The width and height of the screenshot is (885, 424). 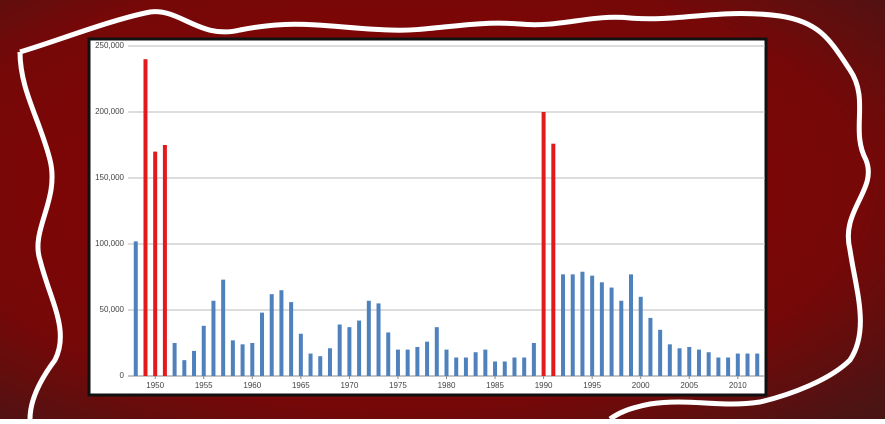 I want to click on x-tick-label: 1975, so click(x=398, y=385).